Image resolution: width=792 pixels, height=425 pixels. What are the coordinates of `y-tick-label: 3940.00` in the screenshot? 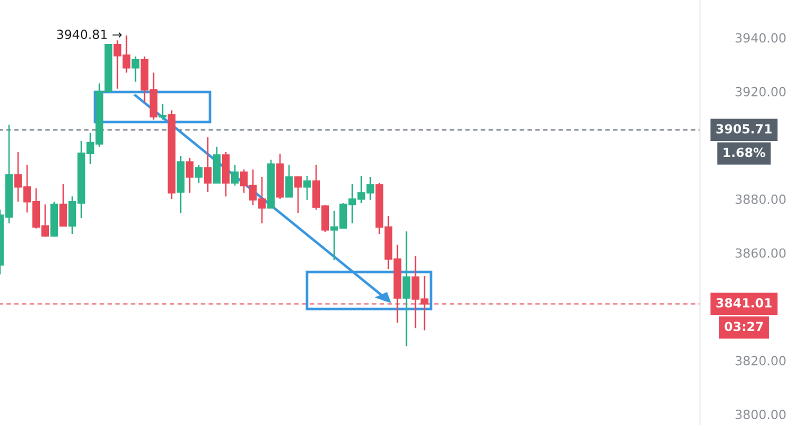 It's located at (761, 38).